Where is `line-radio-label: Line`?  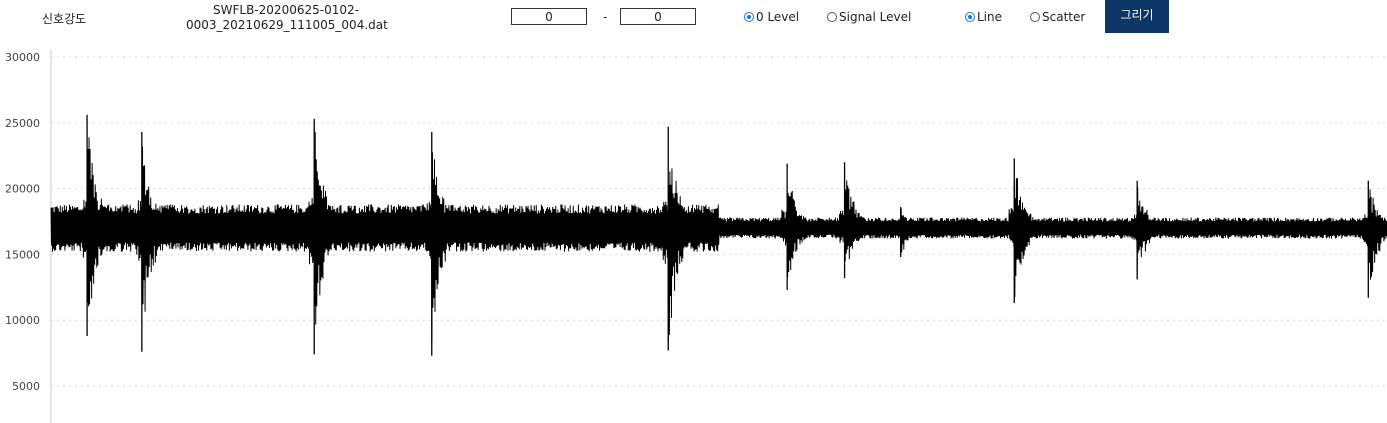
line-radio-label: Line is located at coordinates (990, 17).